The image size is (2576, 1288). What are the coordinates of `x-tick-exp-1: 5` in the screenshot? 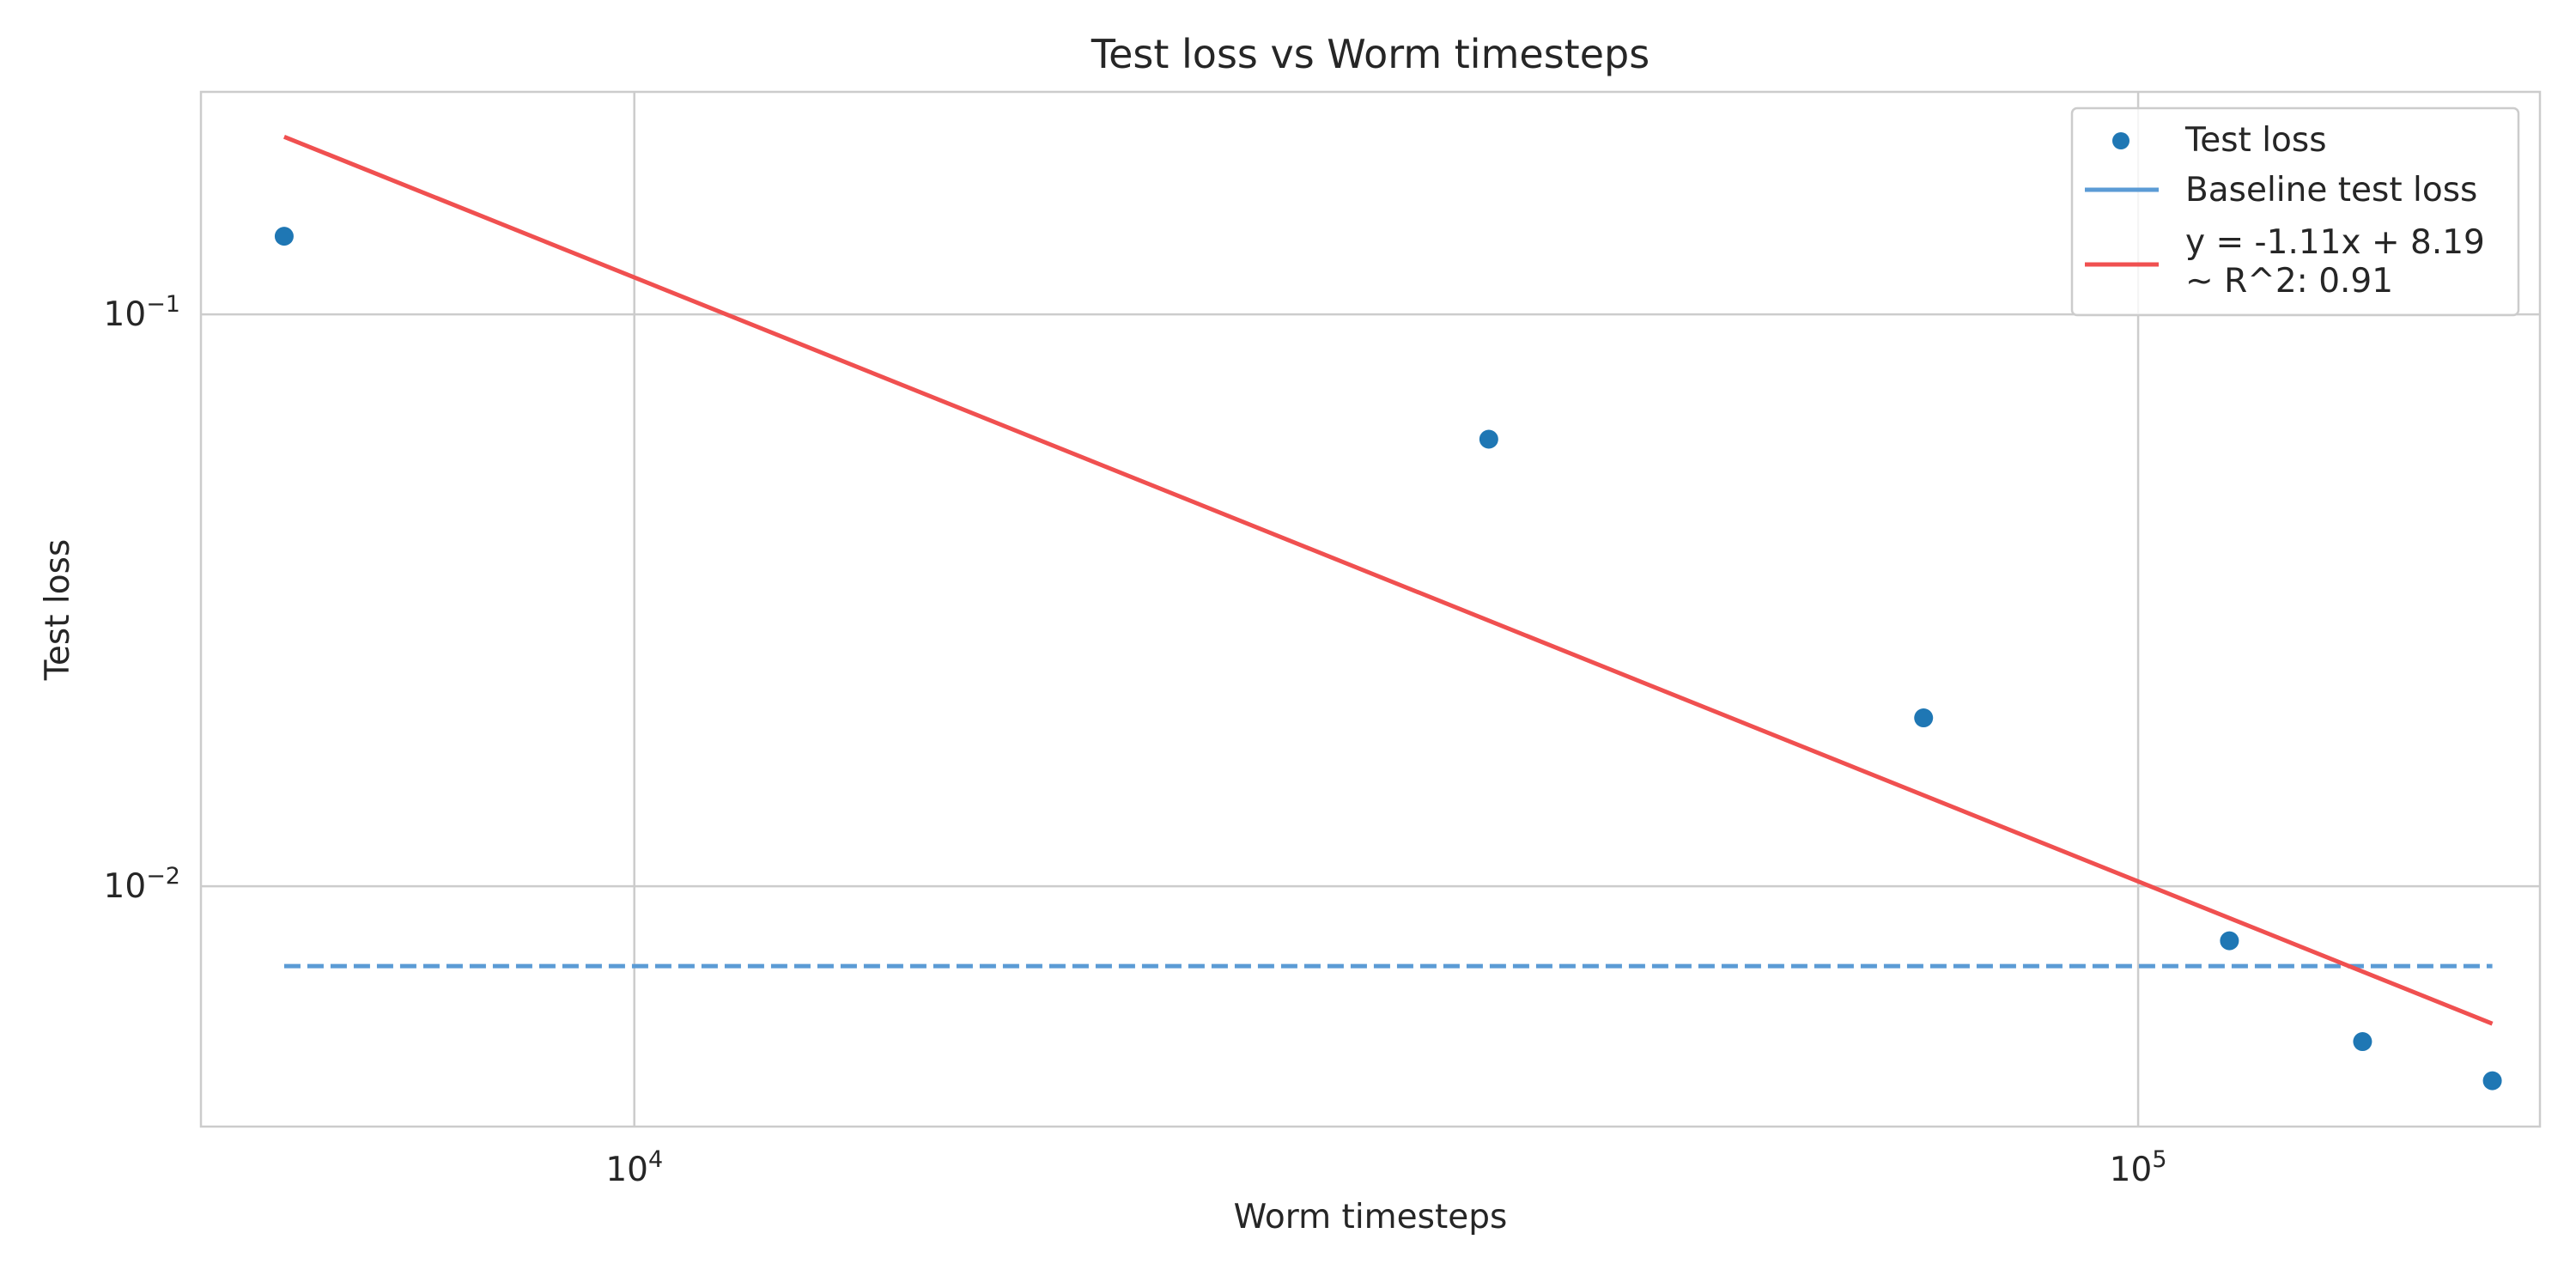 It's located at (2159, 1159).